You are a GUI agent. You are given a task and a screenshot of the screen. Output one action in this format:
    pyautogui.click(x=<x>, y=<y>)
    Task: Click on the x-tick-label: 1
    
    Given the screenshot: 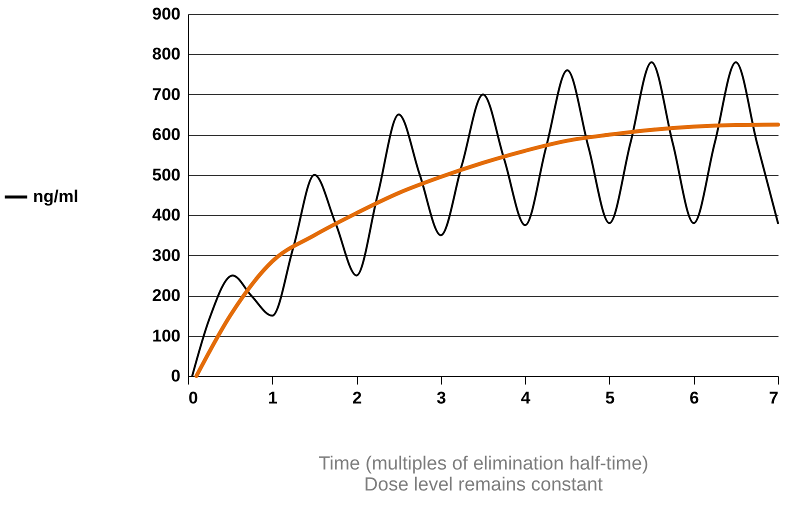 What is the action you would take?
    pyautogui.click(x=273, y=398)
    